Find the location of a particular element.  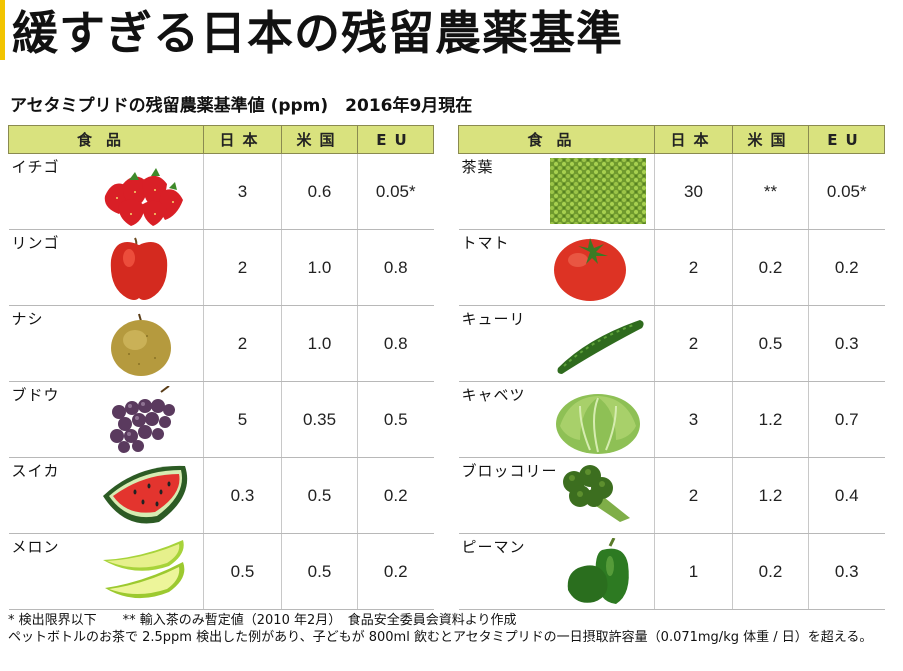

food-cell: メロン is located at coordinates (106, 571).